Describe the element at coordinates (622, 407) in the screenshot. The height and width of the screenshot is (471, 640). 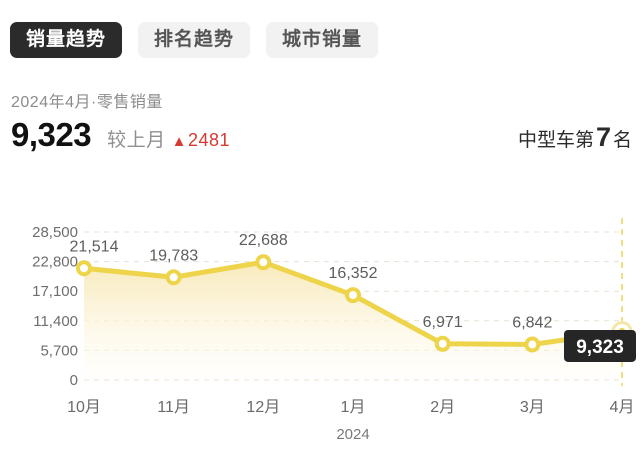
I see `x-tick-label: 4月` at that location.